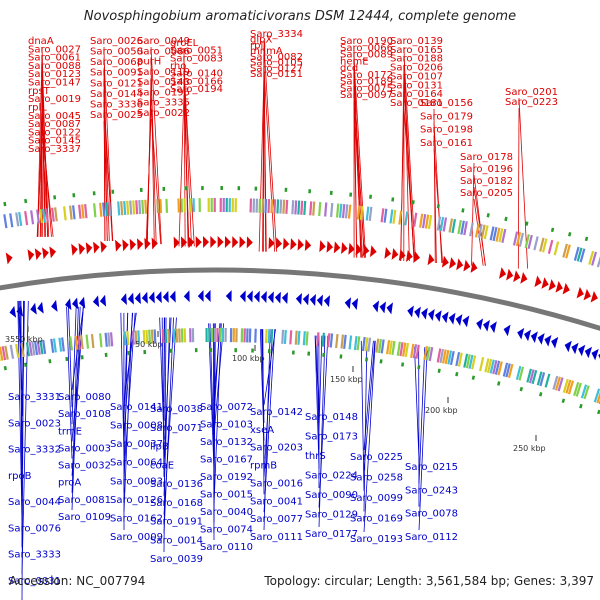  I want to click on gene-label: Saro_0111, so click(276, 537).